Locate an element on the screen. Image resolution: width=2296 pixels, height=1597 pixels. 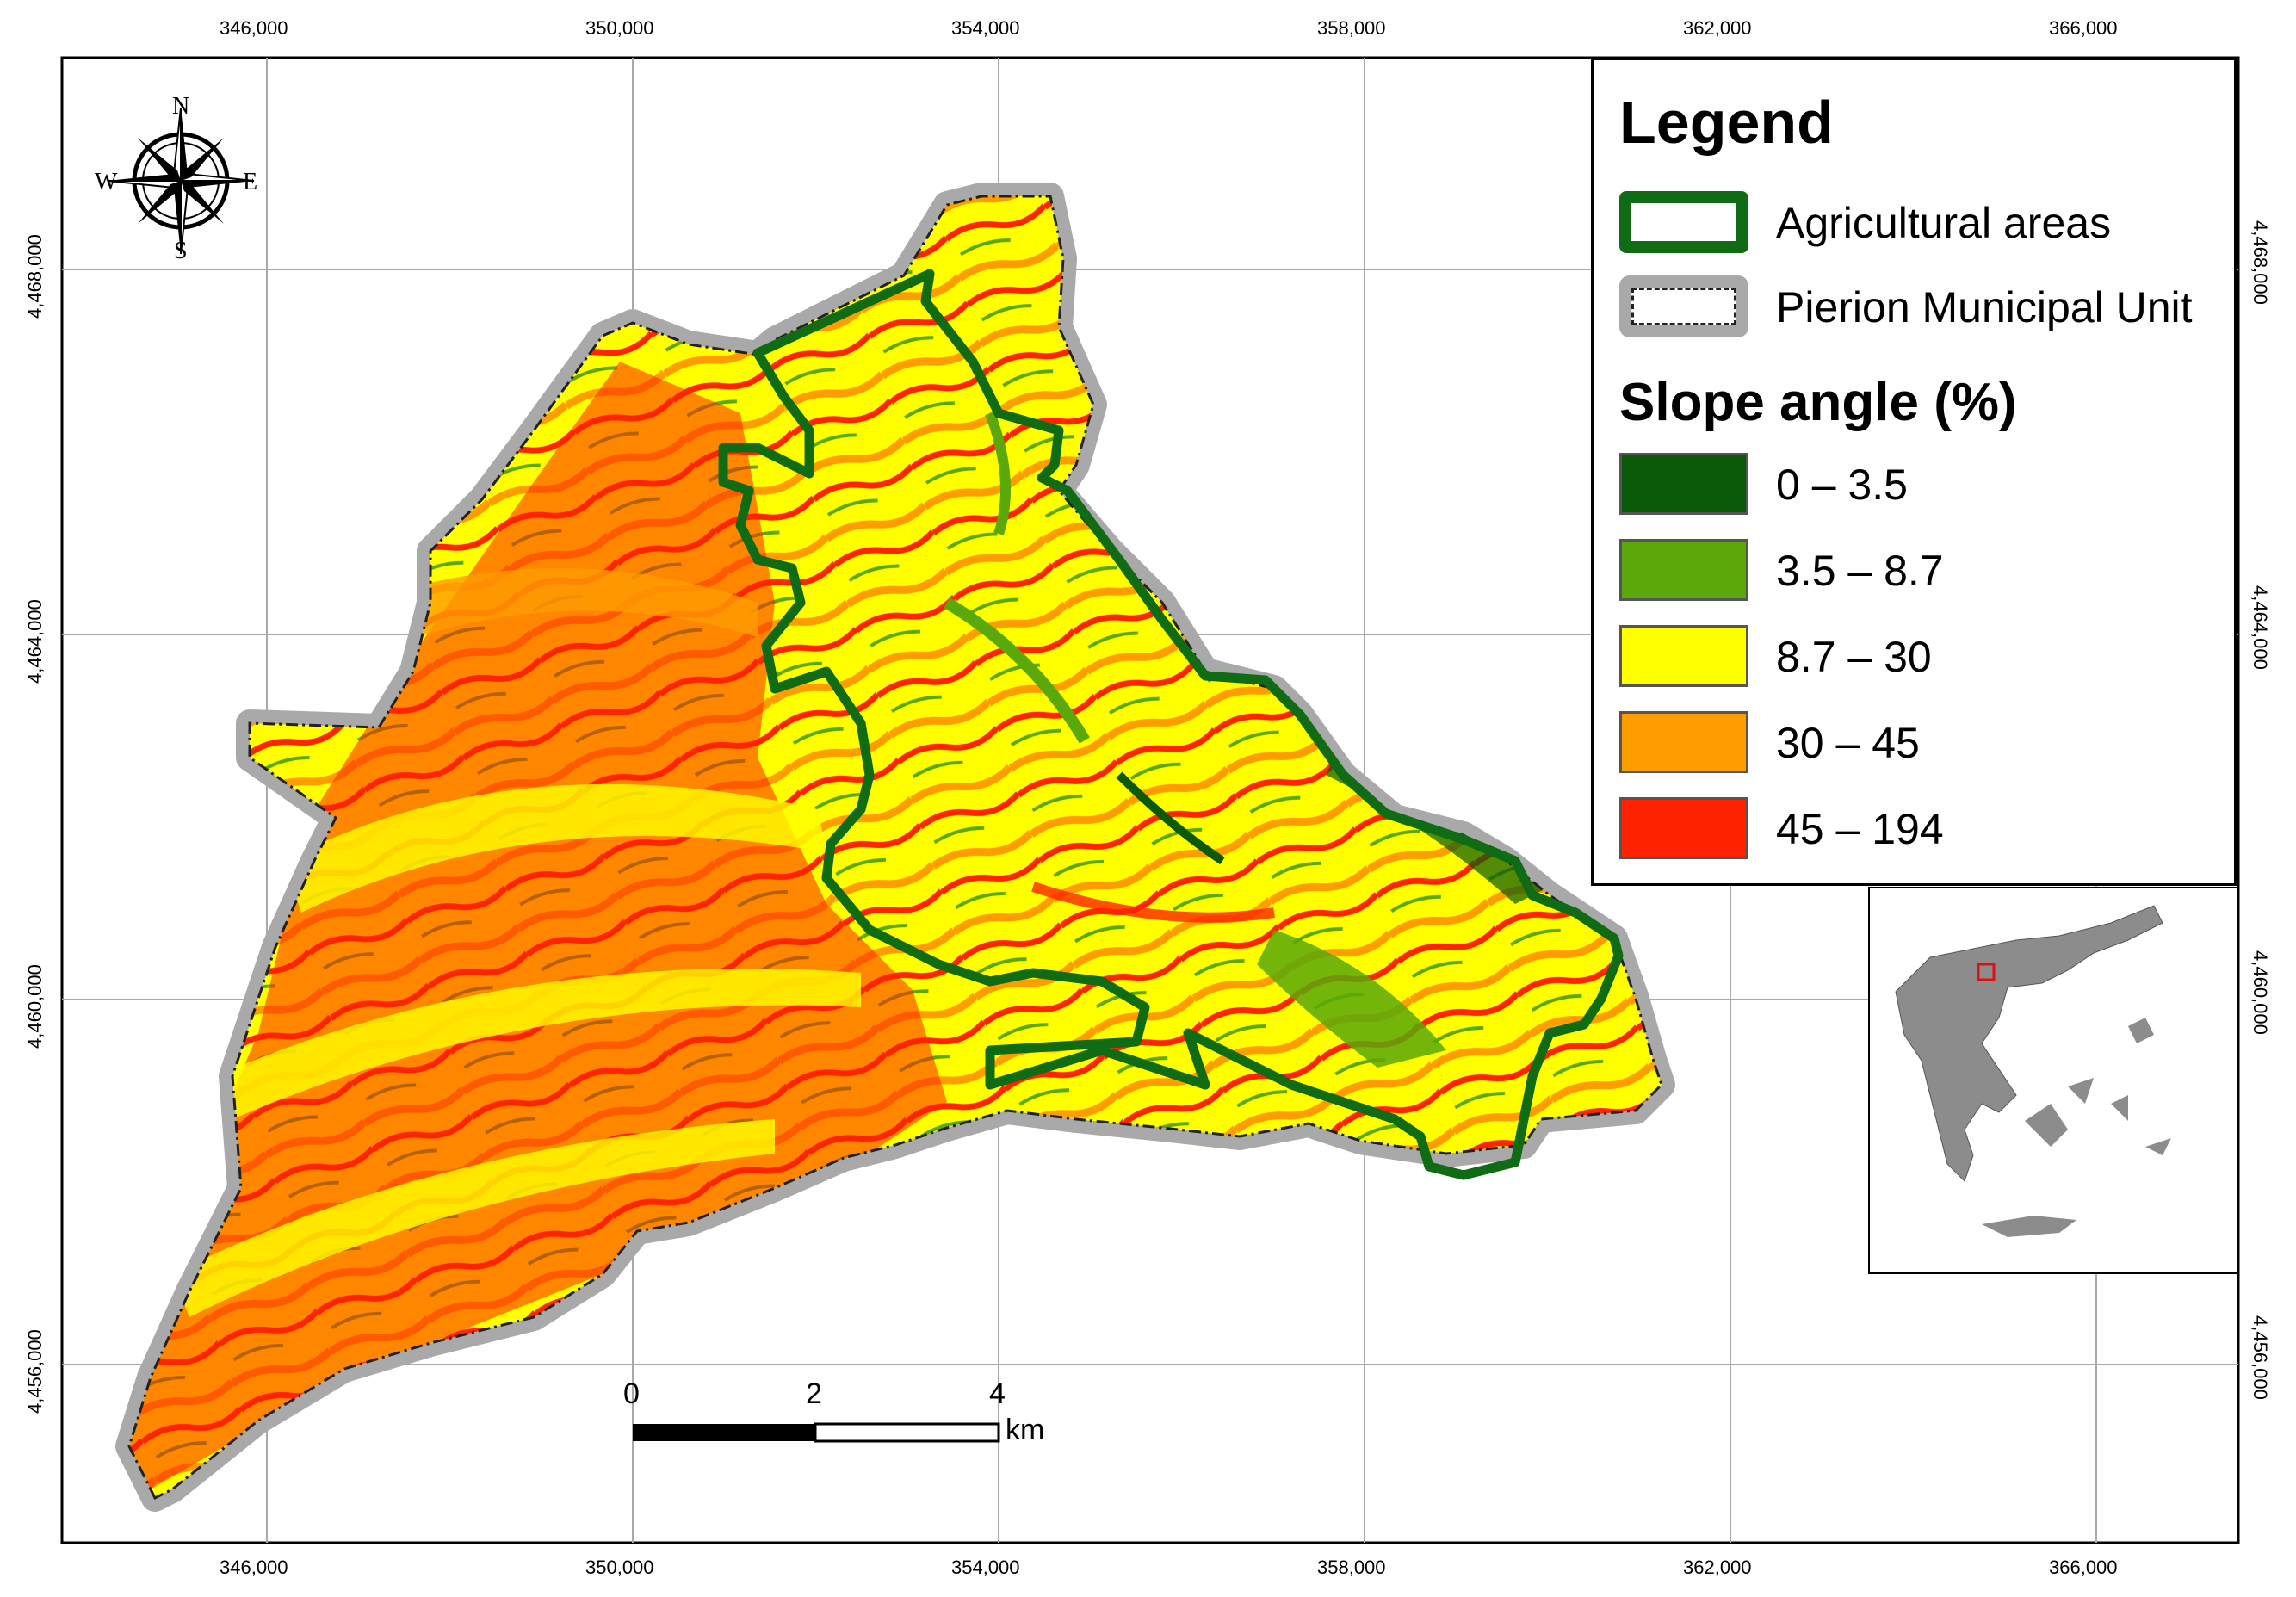
greece-silhouette is located at coordinates (2033, 1071).